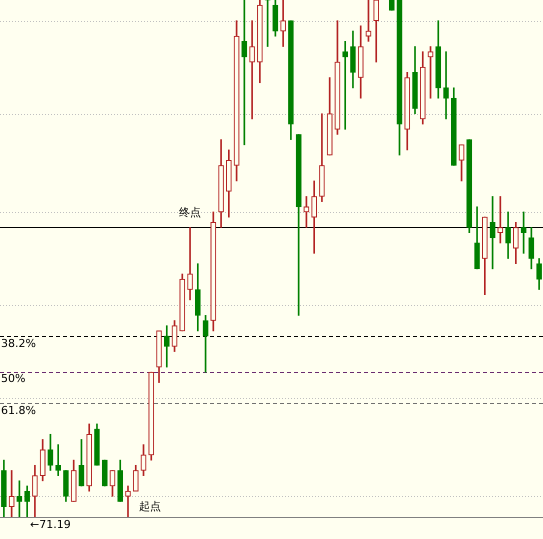 This screenshot has width=543, height=539. Describe the element at coordinates (18, 410) in the screenshot. I see `annotation: 61.8%` at that location.